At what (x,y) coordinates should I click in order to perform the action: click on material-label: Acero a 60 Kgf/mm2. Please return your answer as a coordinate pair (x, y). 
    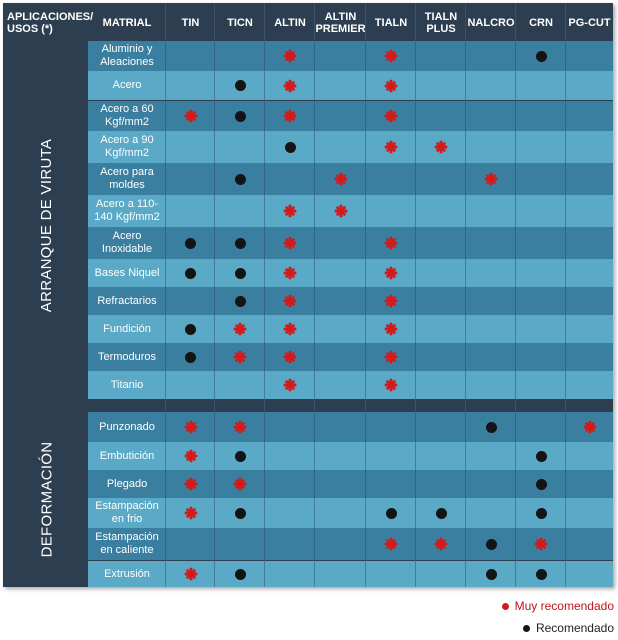
    Looking at the image, I should click on (127, 115).